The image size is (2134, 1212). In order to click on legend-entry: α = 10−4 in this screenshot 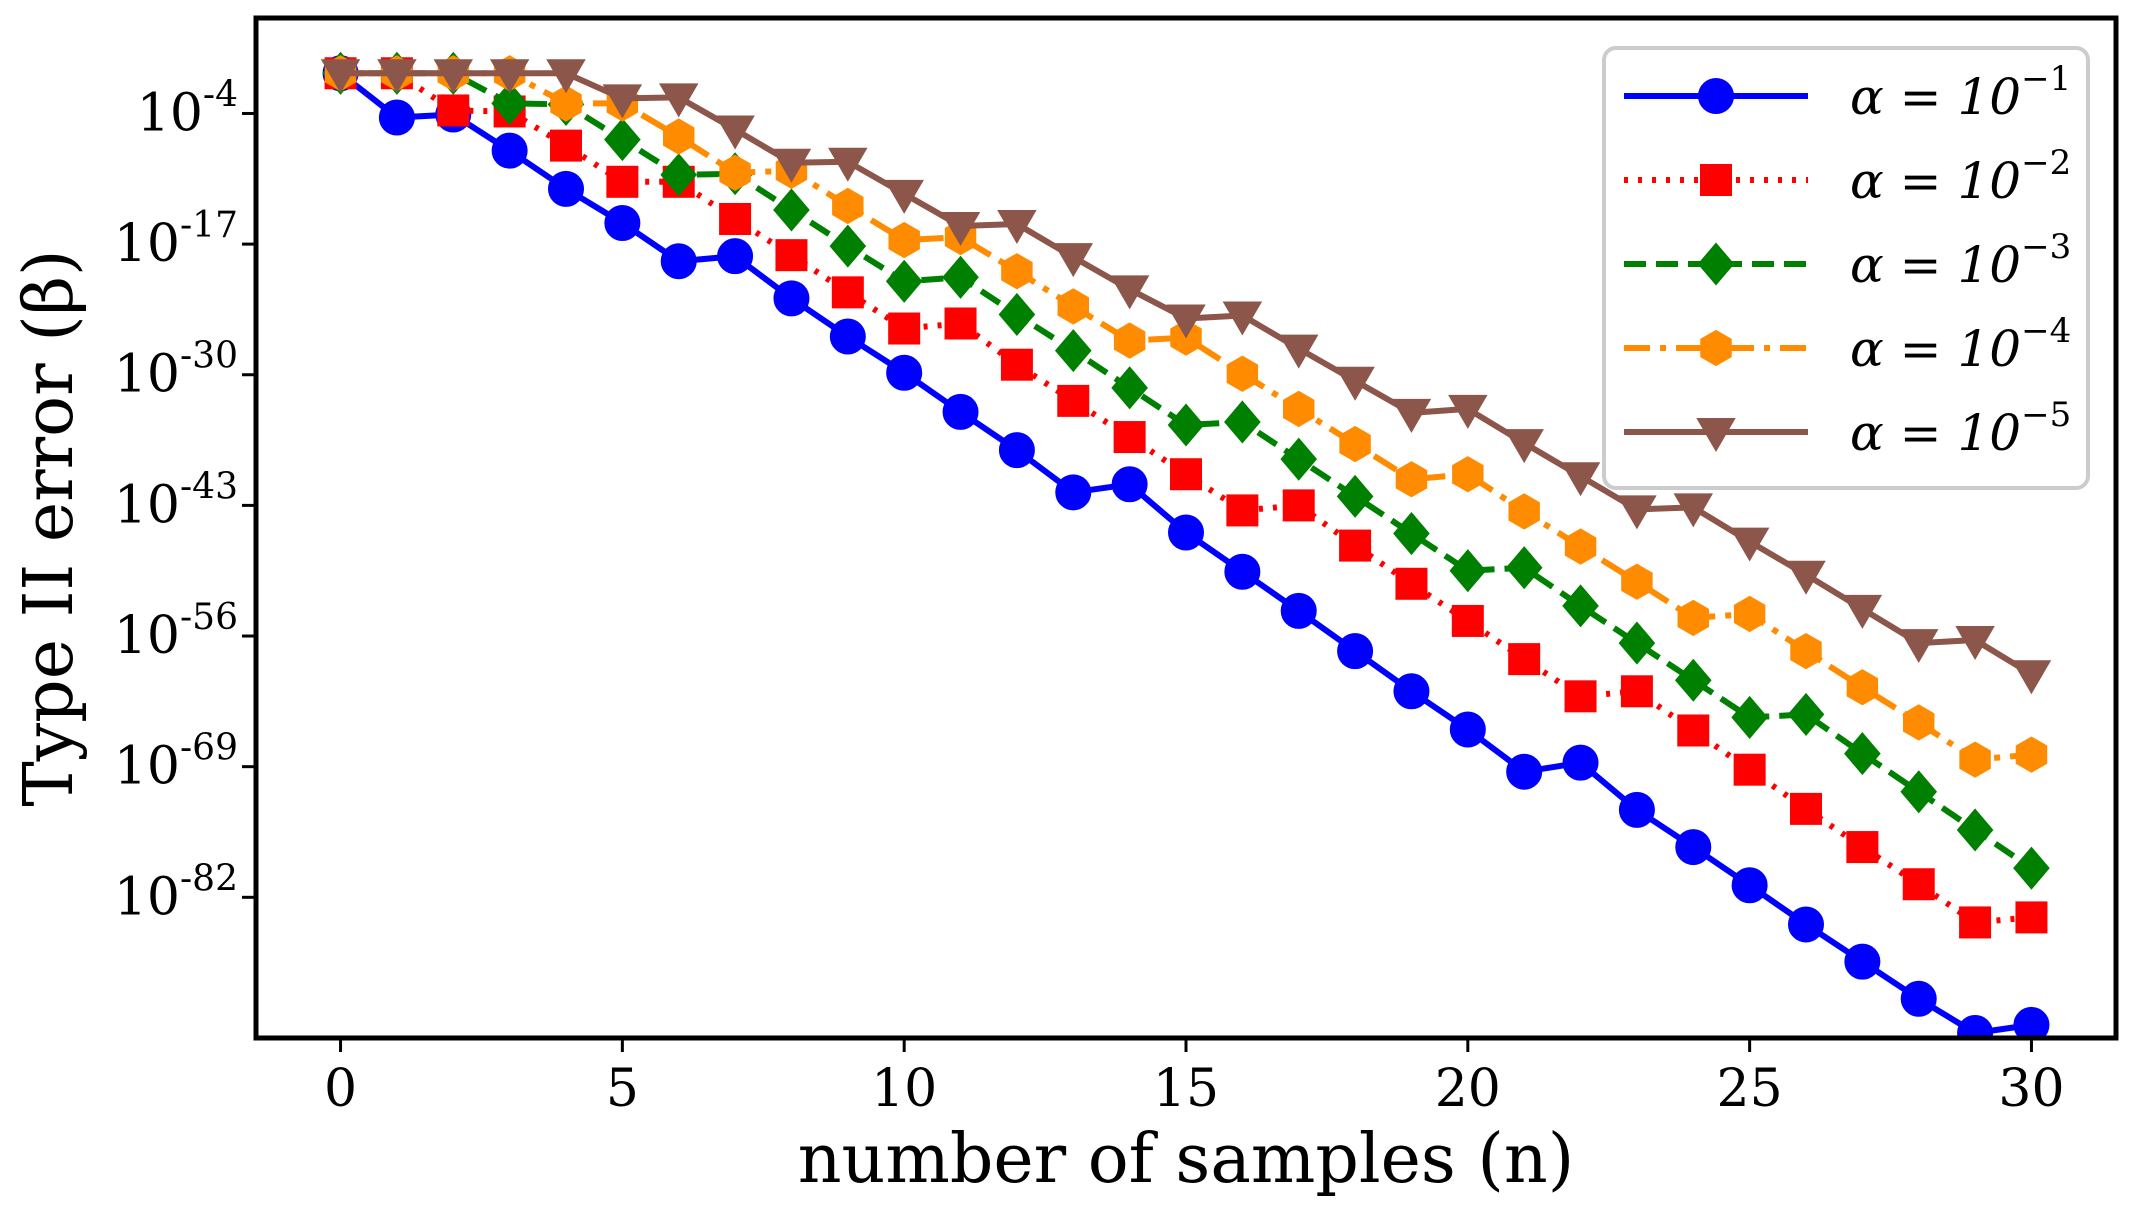, I will do `click(1847, 344)`.